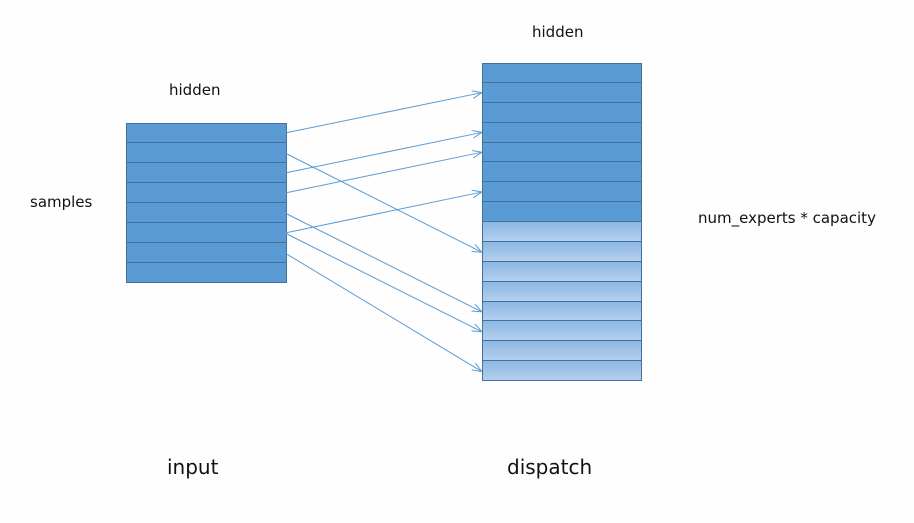 The image size is (914, 523). I want to click on input-caption: input, so click(193, 467).